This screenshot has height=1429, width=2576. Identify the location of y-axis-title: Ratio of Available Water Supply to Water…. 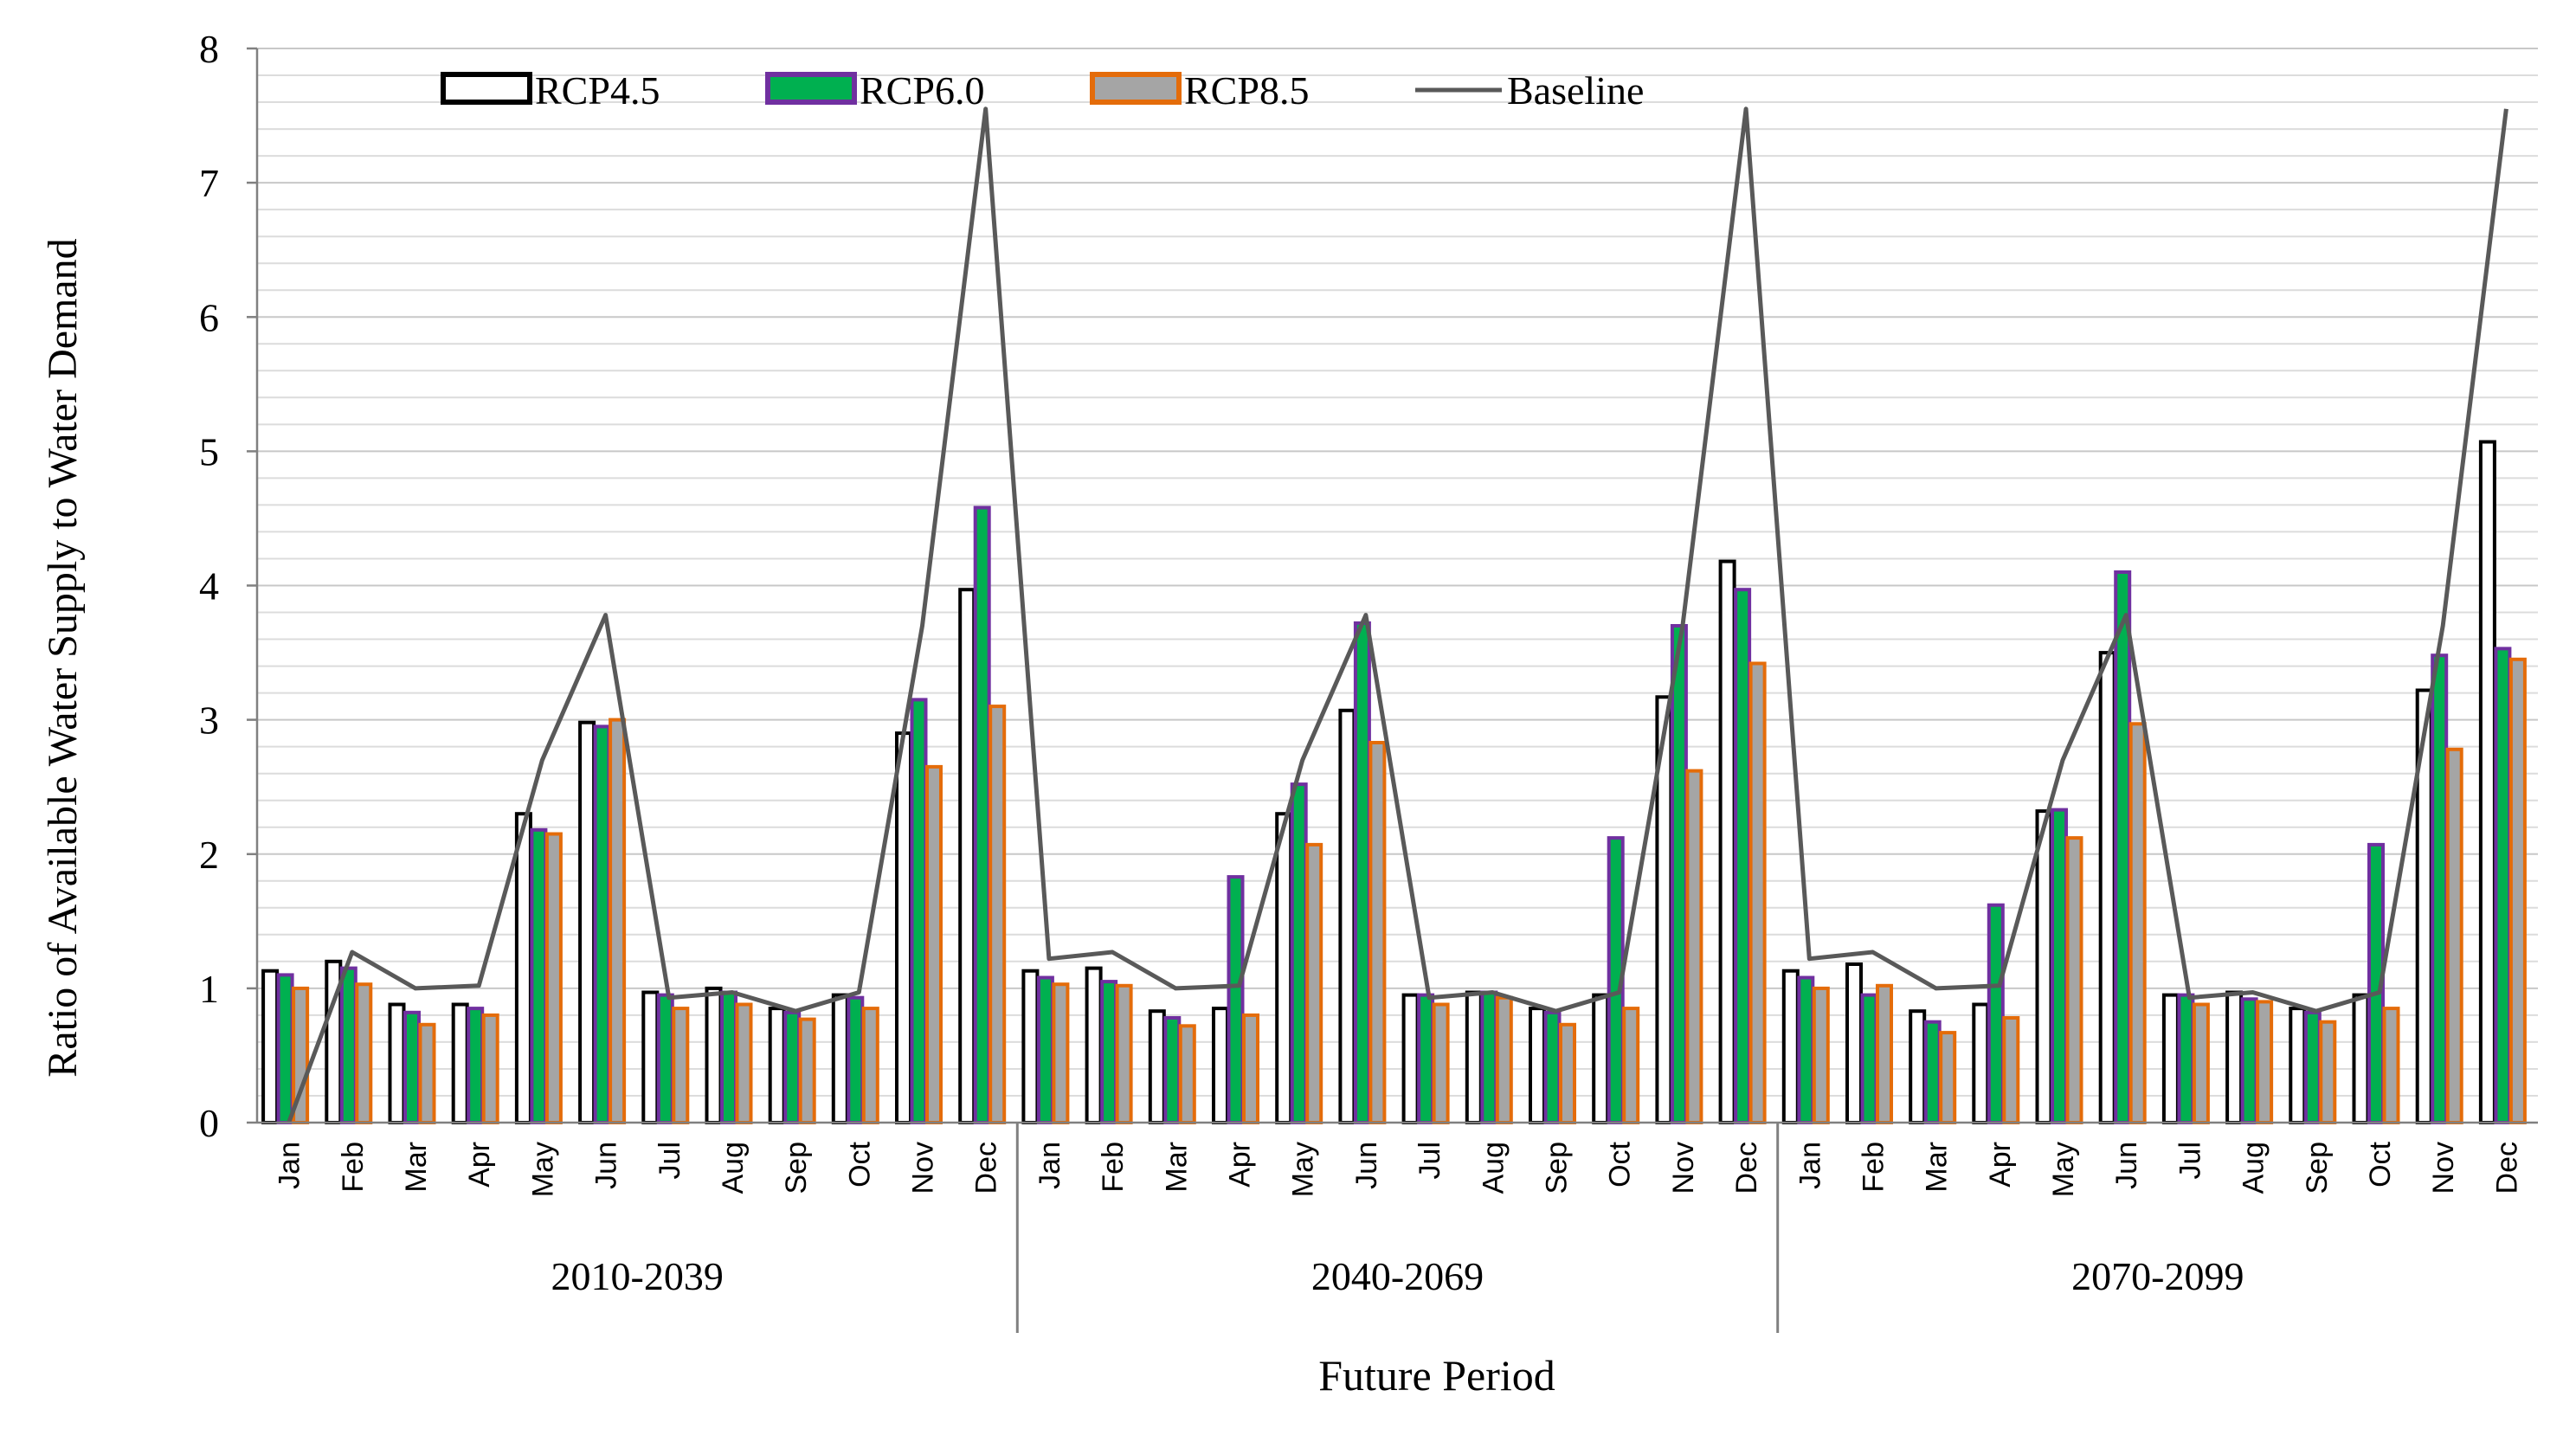
(63, 657).